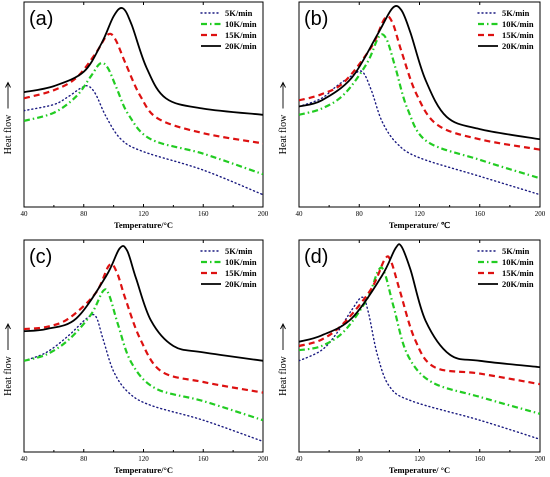 This screenshot has height=477, width=550. I want to click on panel-label: (c), so click(40, 257).